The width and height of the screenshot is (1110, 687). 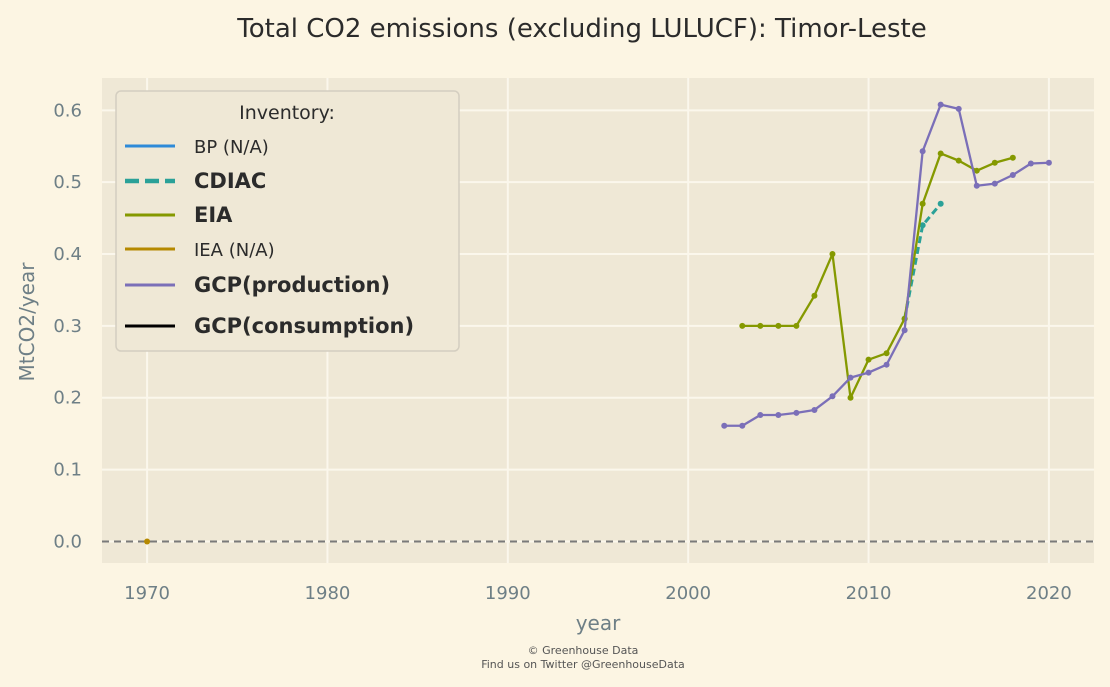 What do you see at coordinates (292, 285) in the screenshot?
I see `legend-label: GCP(production)` at bounding box center [292, 285].